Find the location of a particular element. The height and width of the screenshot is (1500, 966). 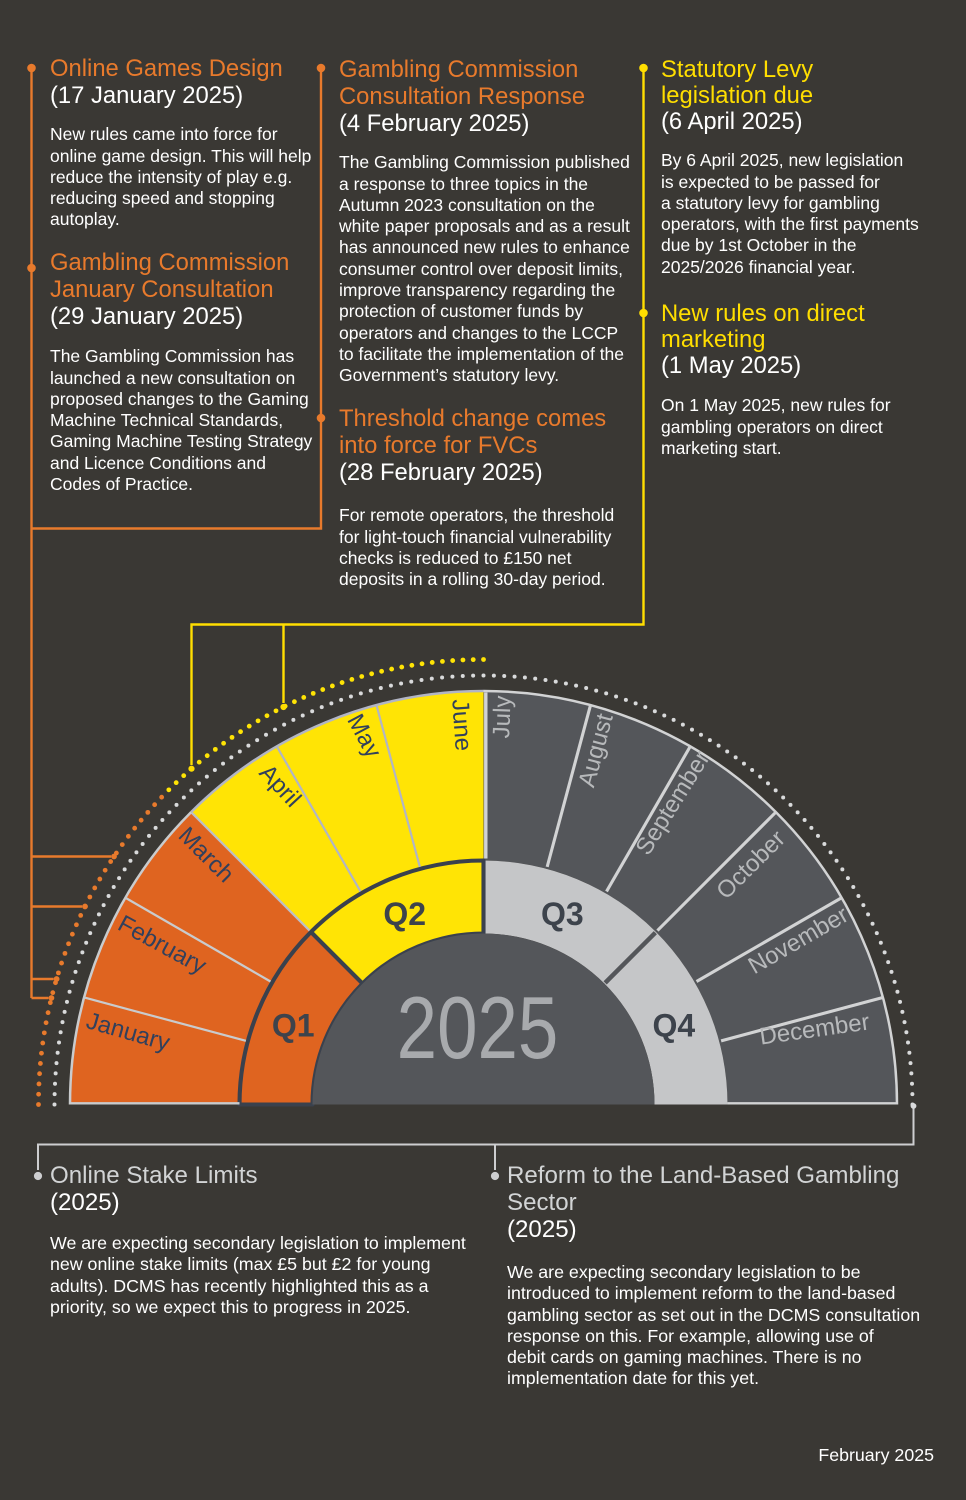

svg-text: July is located at coordinates (502, 717).